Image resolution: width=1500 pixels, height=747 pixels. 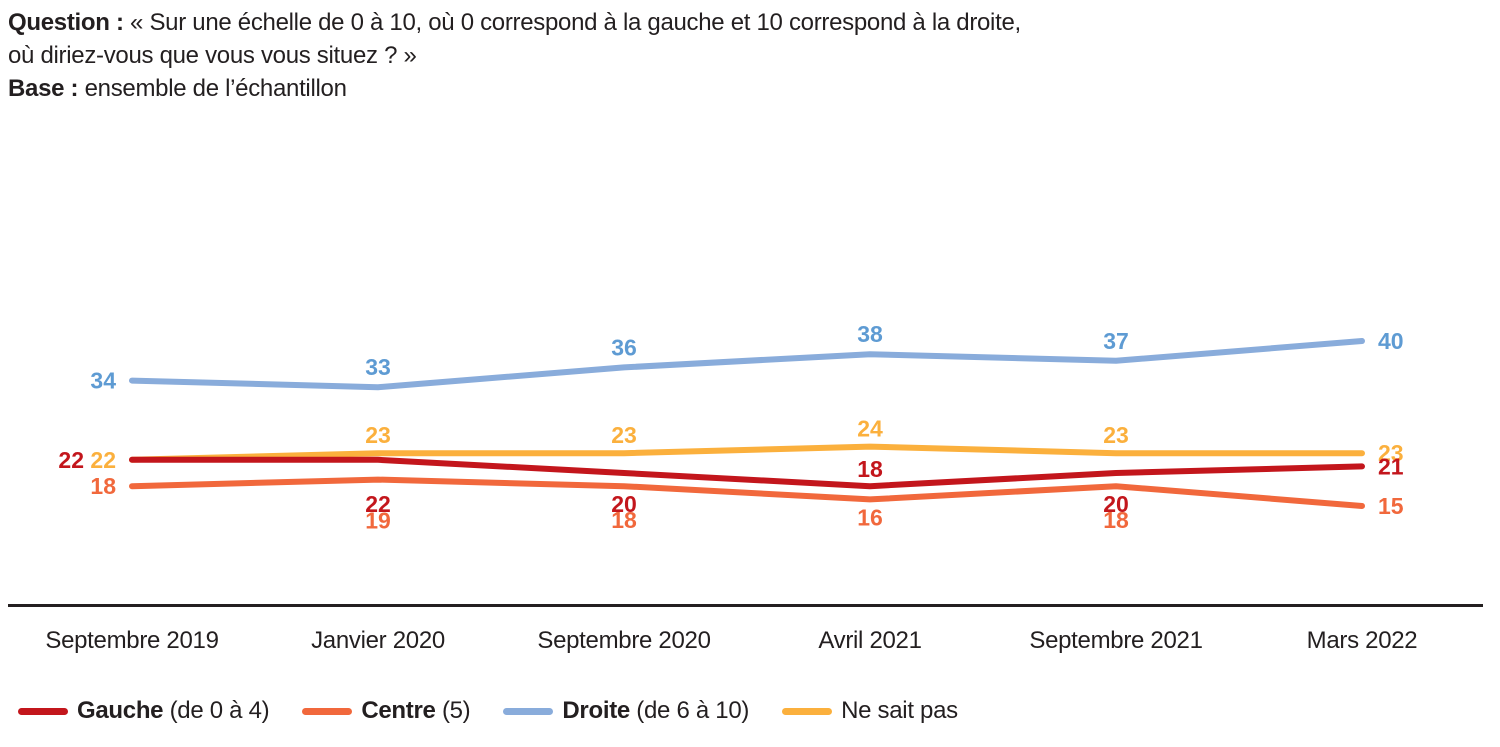 I want to click on x-tick-label: Septembre 2019, so click(x=132, y=640).